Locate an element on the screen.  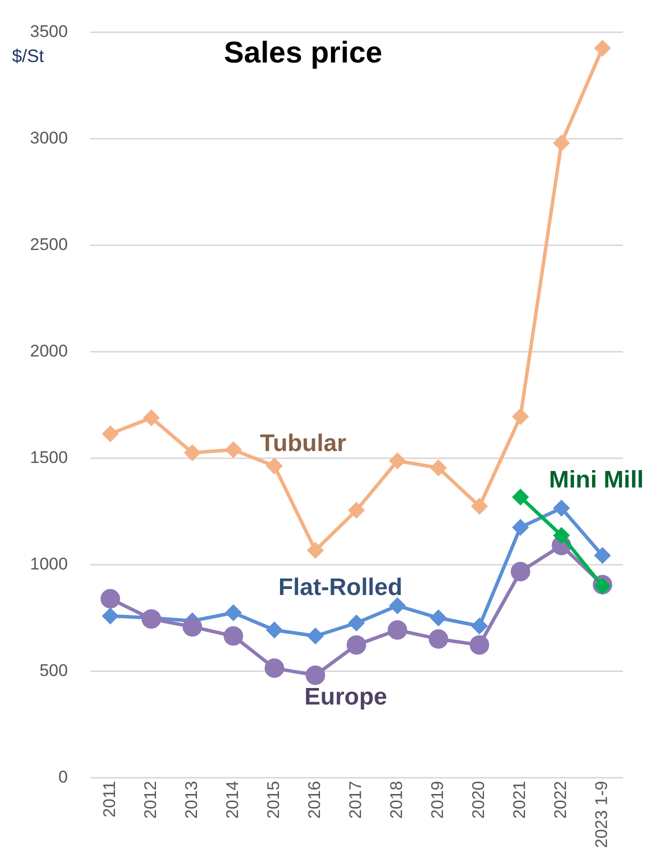
x-tick-label: 2022 is located at coordinates (560, 799).